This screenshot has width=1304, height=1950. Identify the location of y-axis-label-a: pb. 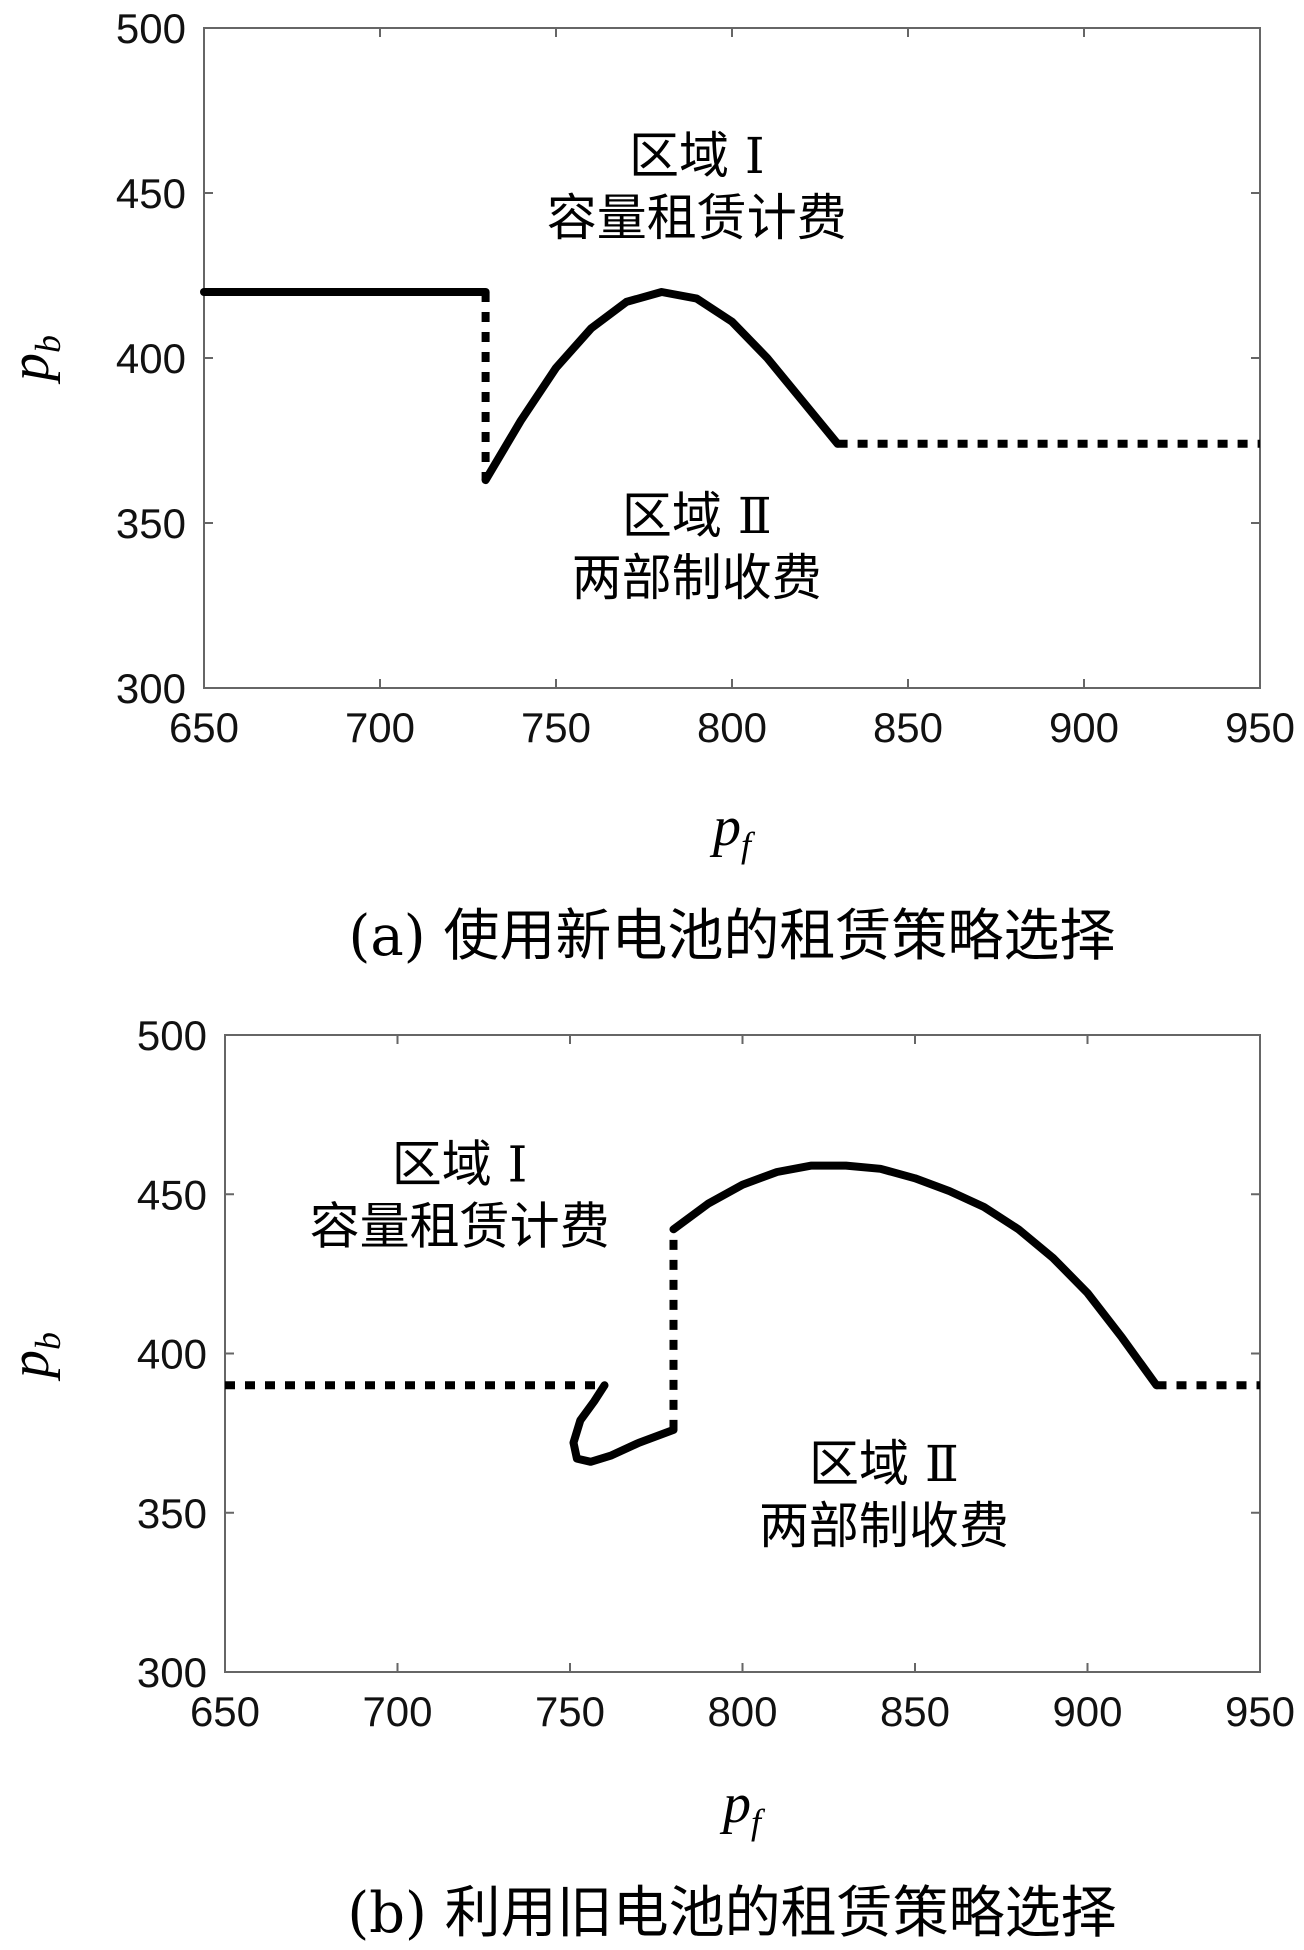
(34, 360).